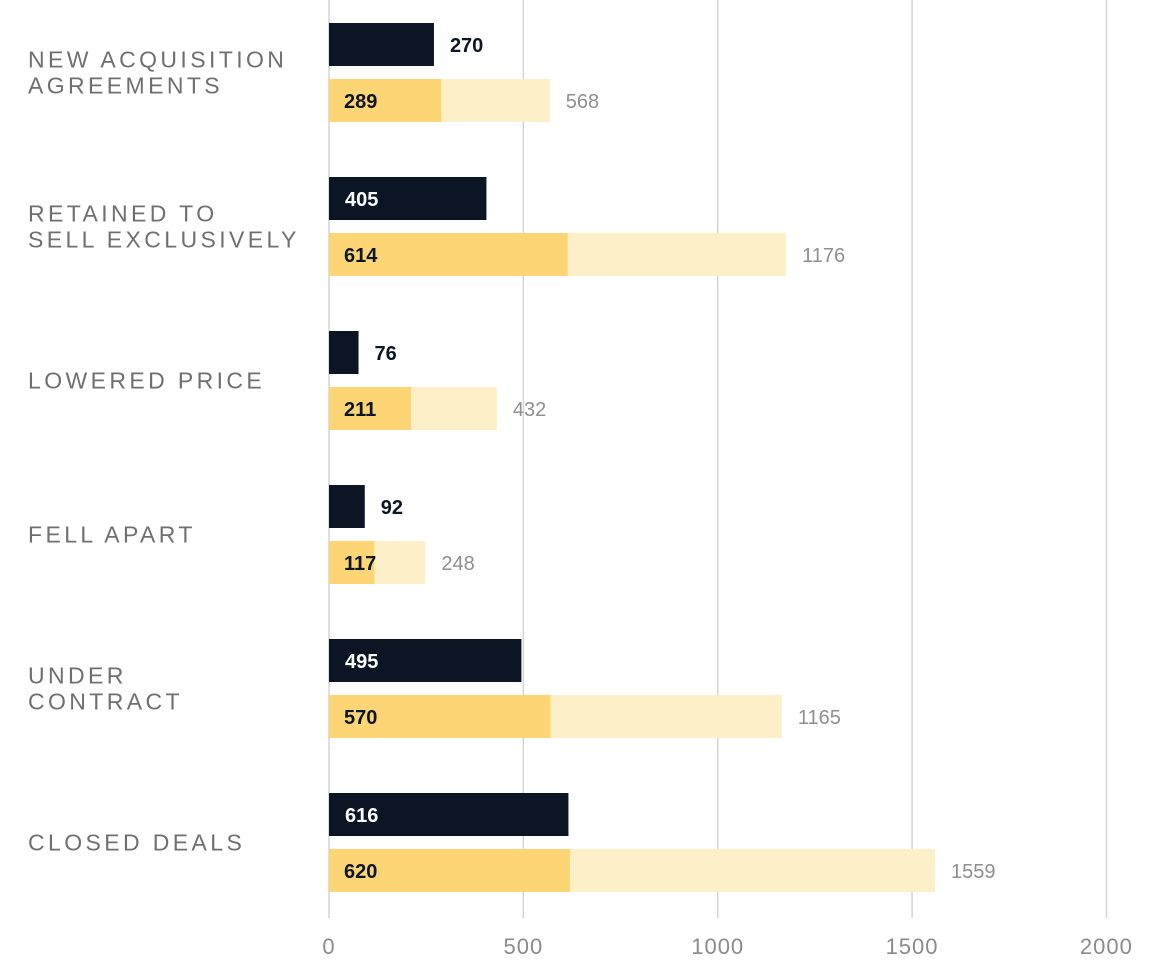 The width and height of the screenshot is (1158, 961). I want to click on x-axis-ticks: 0 500 1000 1500 2000, so click(727, 946).